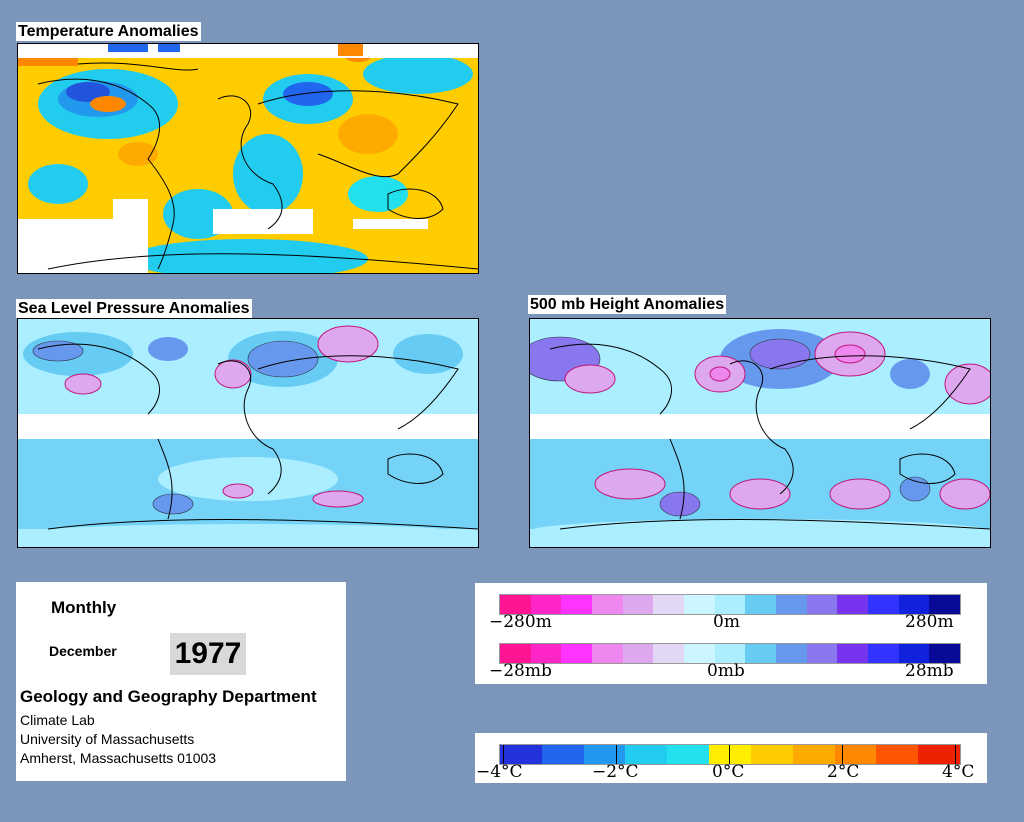 This screenshot has height=822, width=1024. Describe the element at coordinates (118, 758) in the screenshot. I see `address-label: Amherst, Massachusetts 01003` at that location.